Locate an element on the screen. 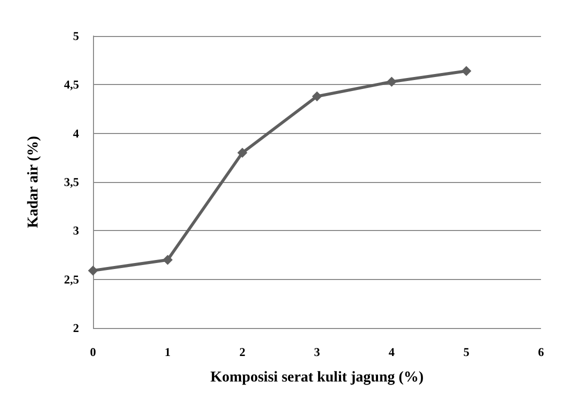  y-tick-label: 2,5 is located at coordinates (71, 279).